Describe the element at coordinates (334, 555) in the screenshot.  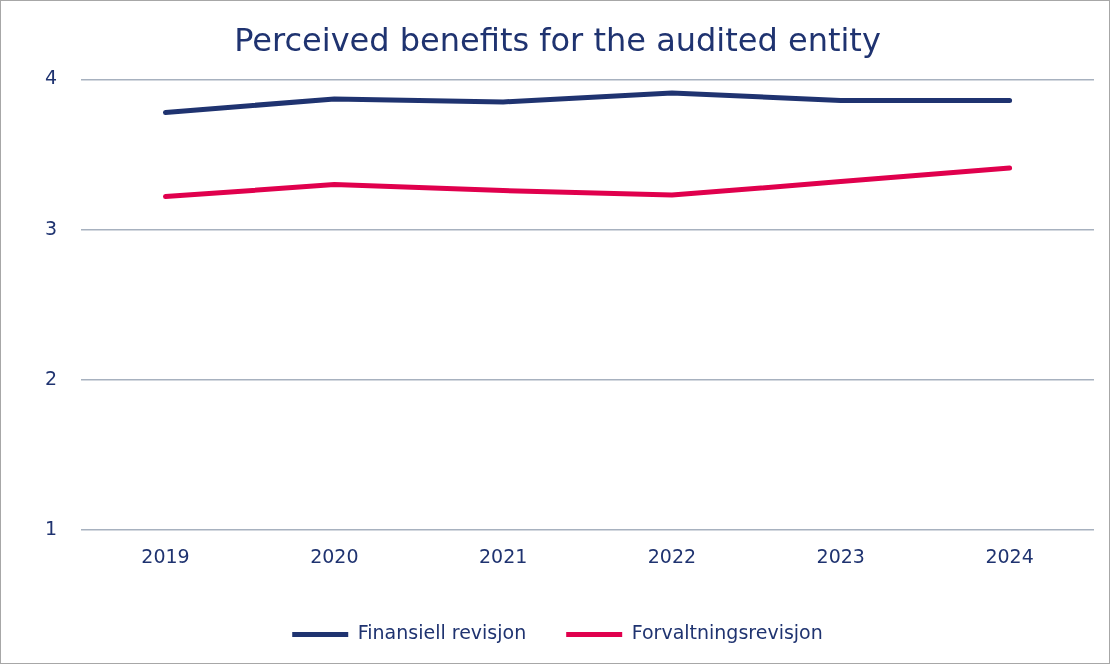
I see `x-tick-label: 2020` at that location.